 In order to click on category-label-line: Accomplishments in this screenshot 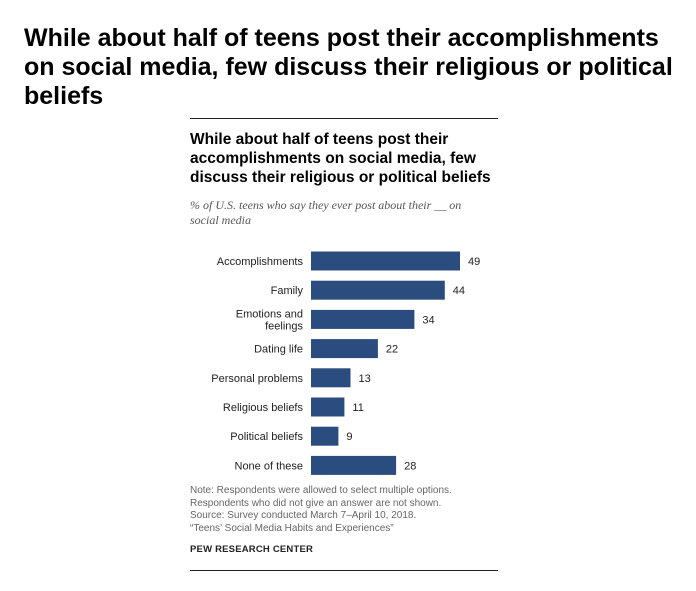, I will do `click(260, 262)`.